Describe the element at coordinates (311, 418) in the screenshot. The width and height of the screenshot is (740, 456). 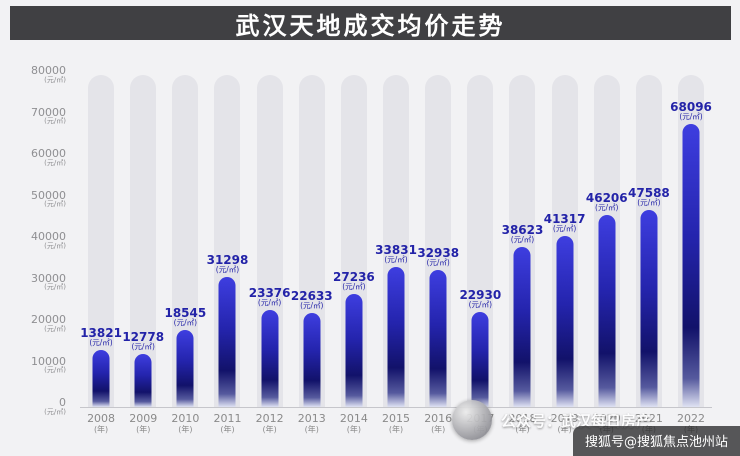
I see `x-tick-year: 2013` at that location.